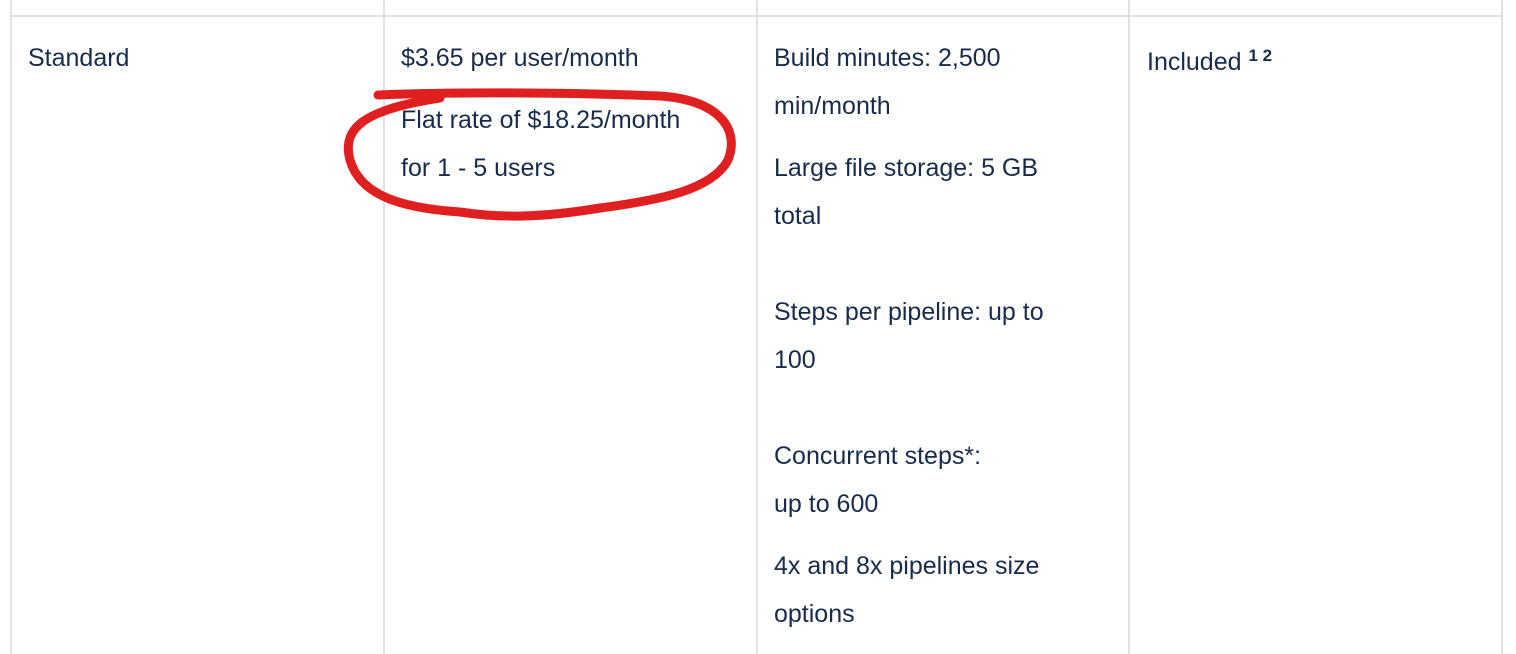  I want to click on plan-name: Standard, so click(79, 58).